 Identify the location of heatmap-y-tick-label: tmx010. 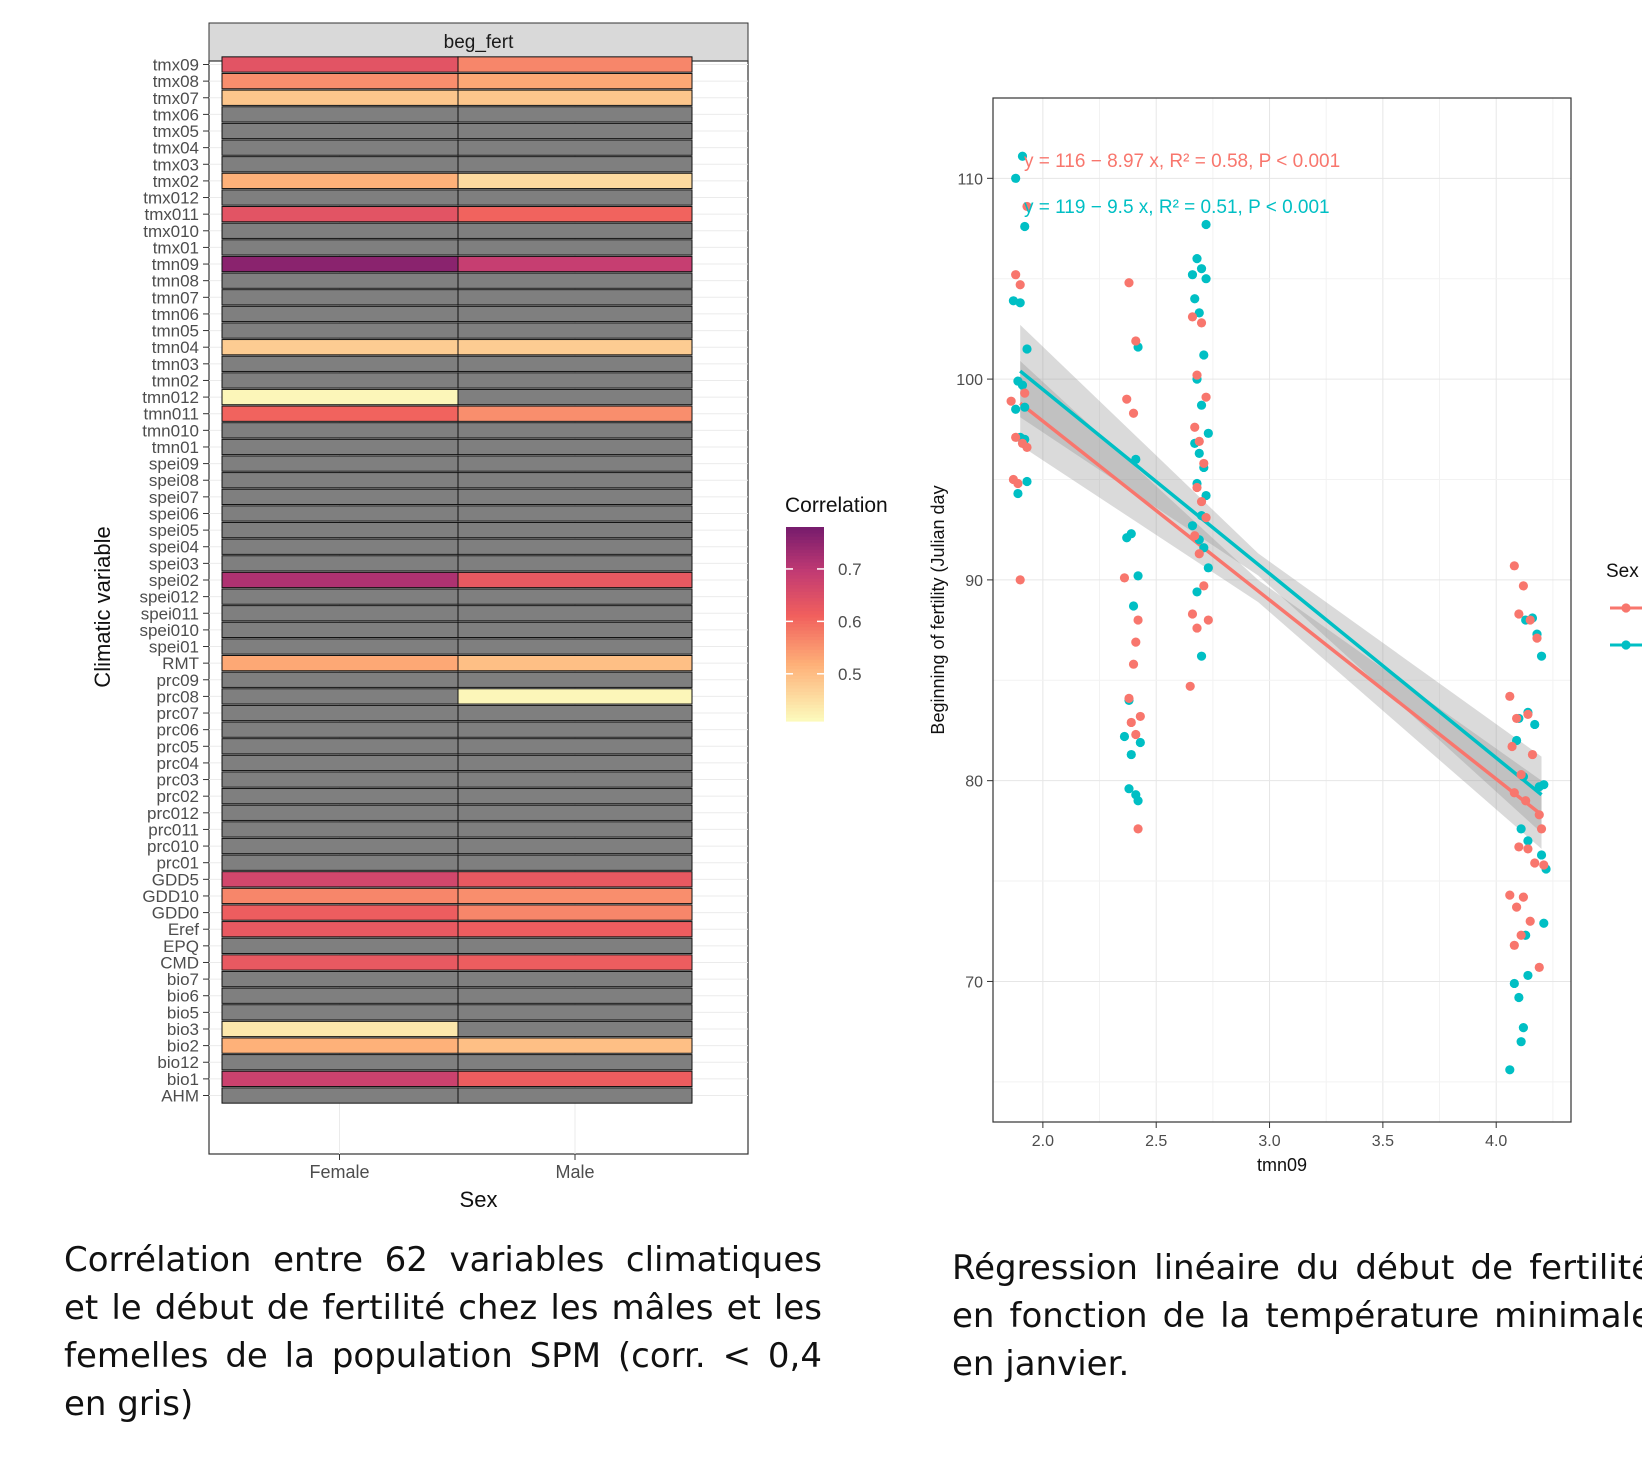
(171, 231).